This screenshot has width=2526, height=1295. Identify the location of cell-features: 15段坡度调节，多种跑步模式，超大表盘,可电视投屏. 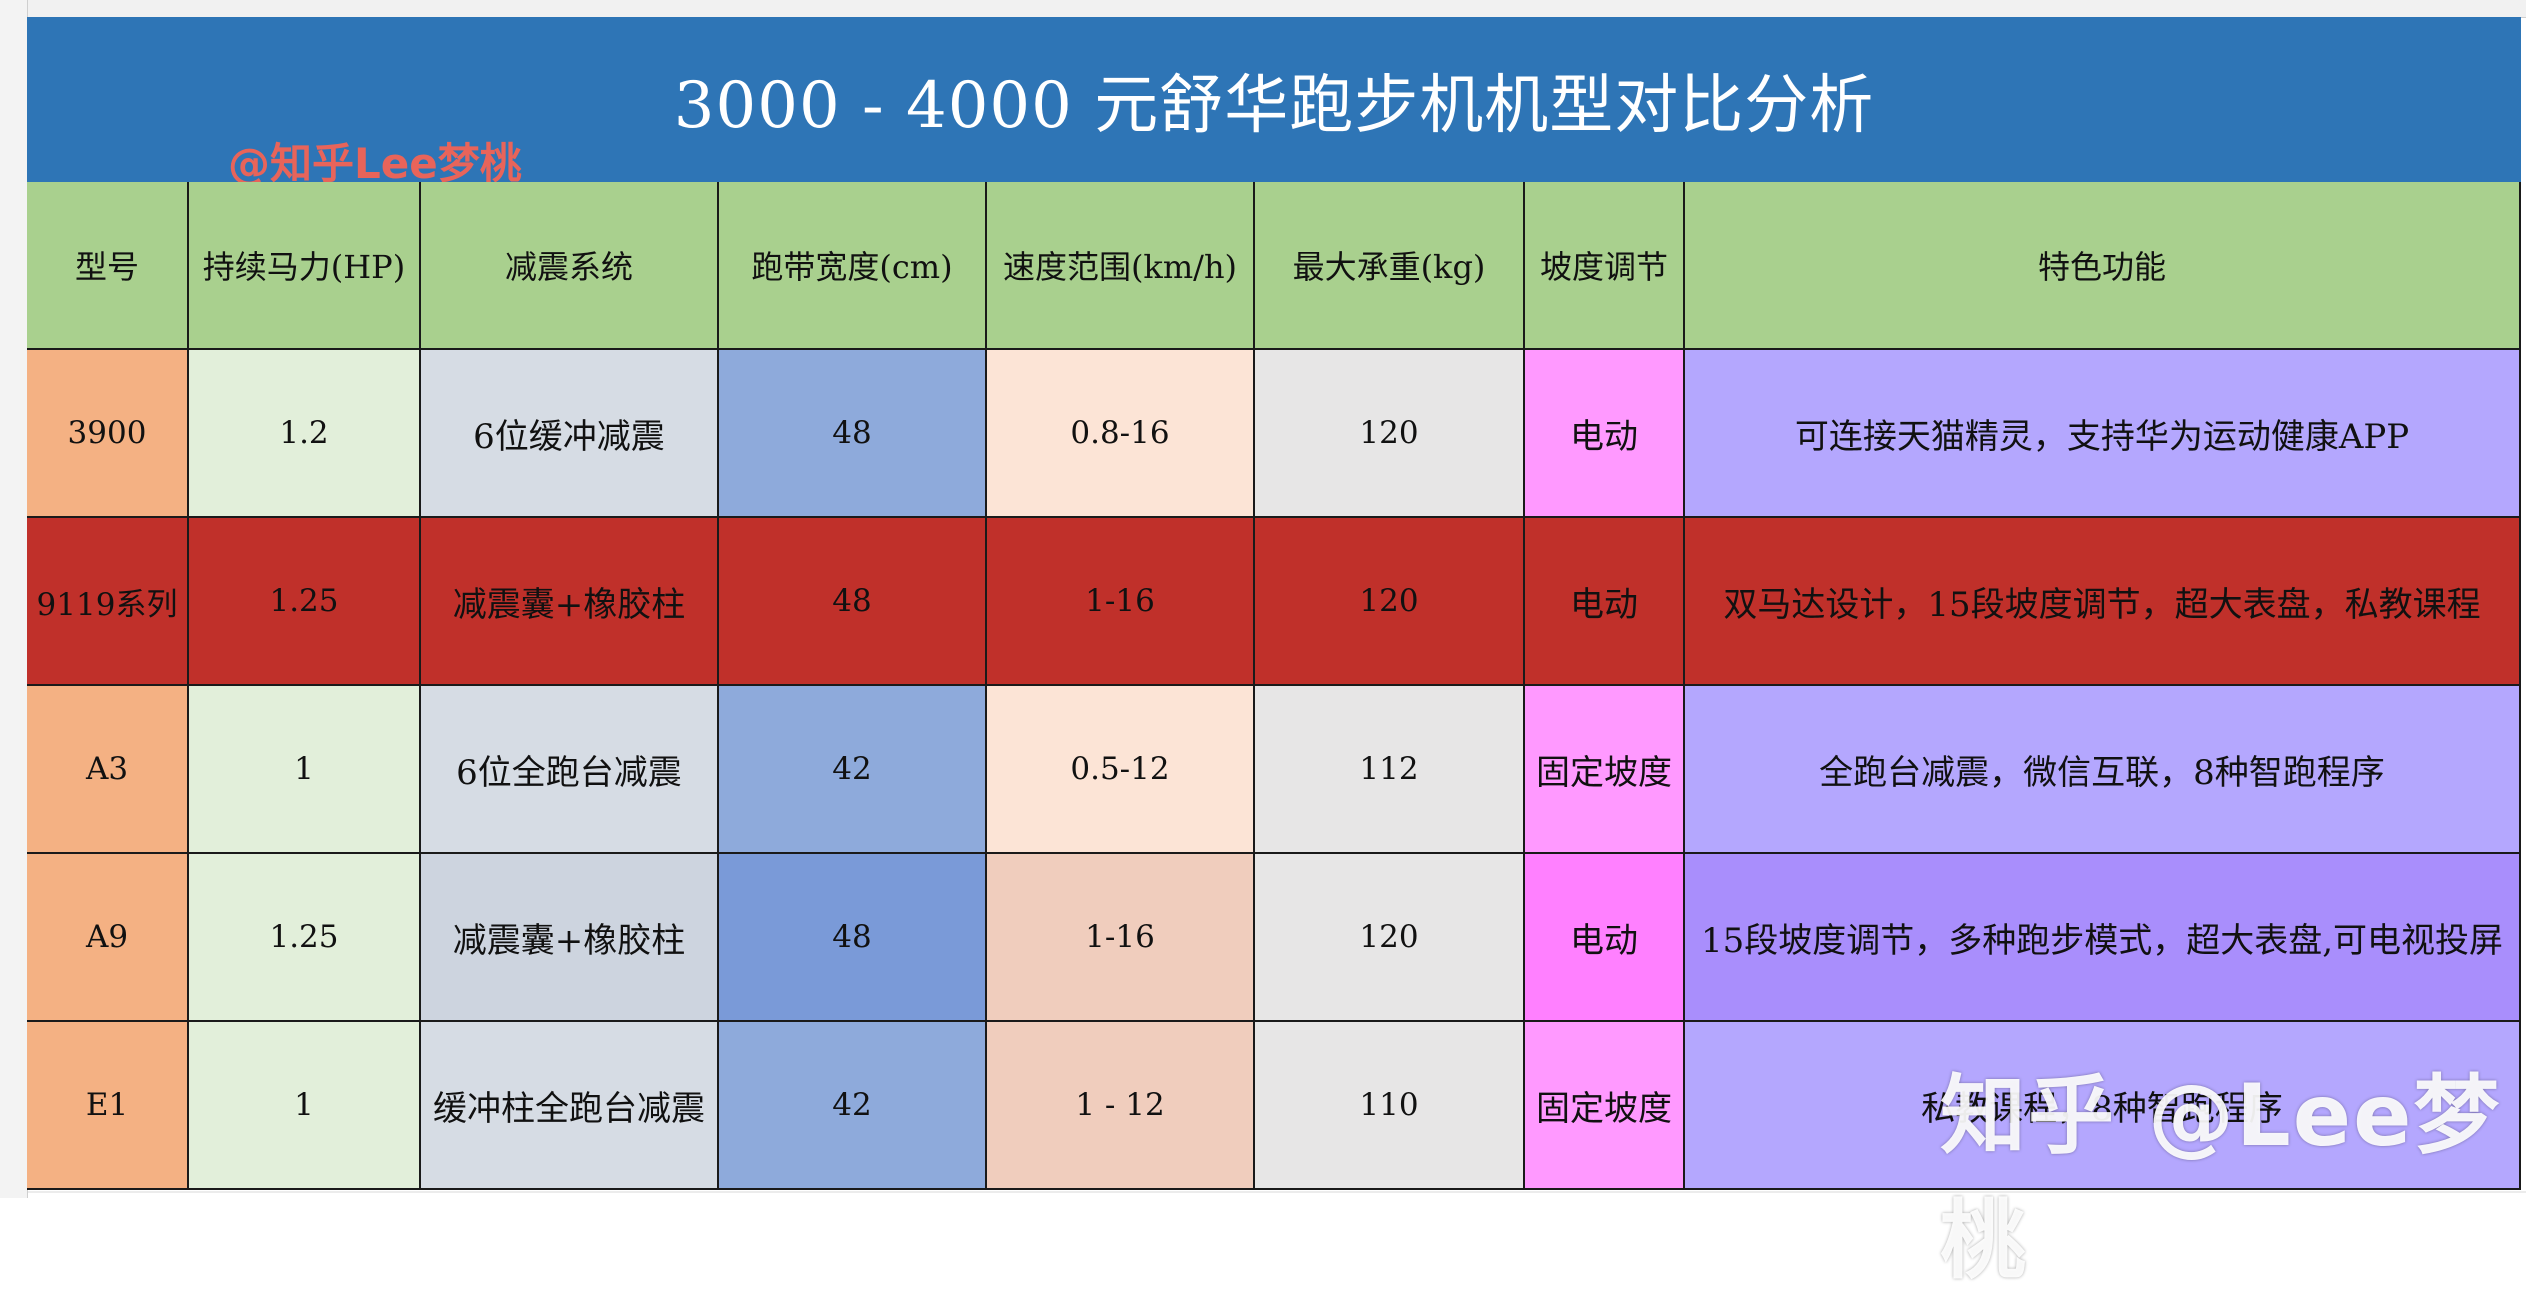
(2103, 938).